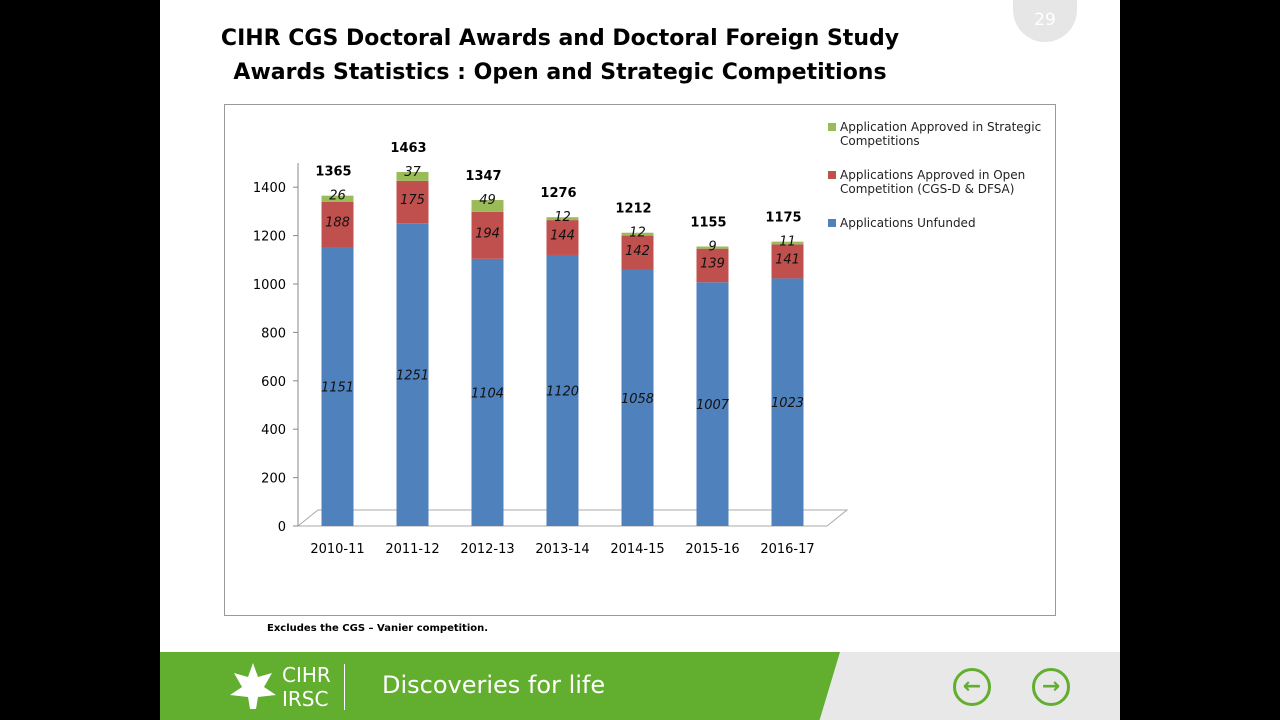 The image size is (1280, 720). What do you see at coordinates (487, 200) in the screenshot?
I see `value-label: 49` at bounding box center [487, 200].